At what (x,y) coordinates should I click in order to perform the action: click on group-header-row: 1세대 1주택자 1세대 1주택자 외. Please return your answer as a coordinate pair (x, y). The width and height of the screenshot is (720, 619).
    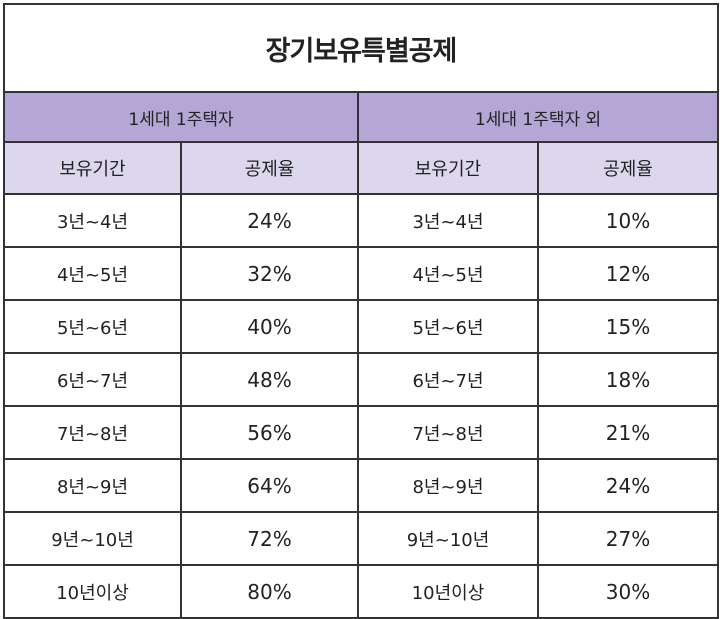
    Looking at the image, I should click on (361, 117).